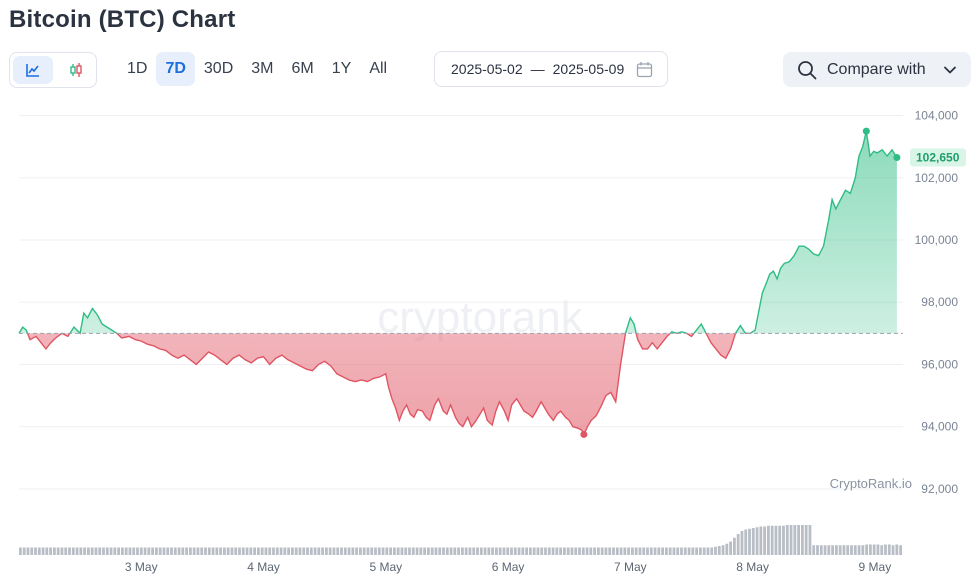 The width and height of the screenshot is (978, 588). I want to click on range-tab-1y: 1Y, so click(341, 68).